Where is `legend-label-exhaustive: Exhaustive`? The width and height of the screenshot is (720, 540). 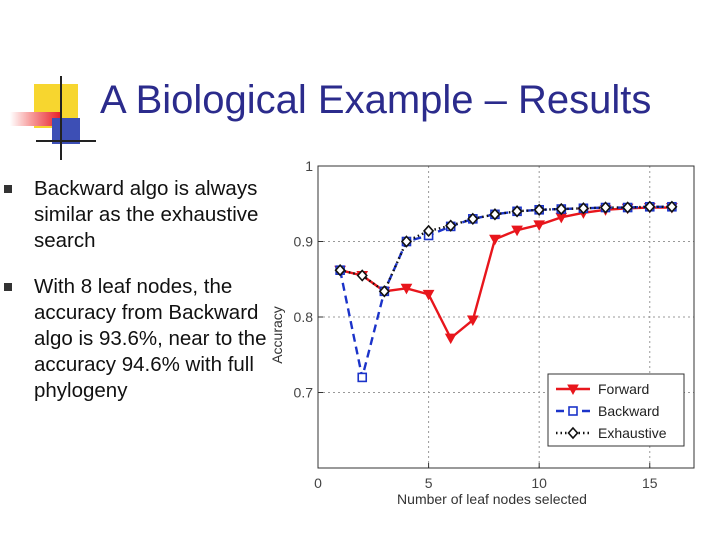
legend-label-exhaustive: Exhaustive is located at coordinates (632, 433).